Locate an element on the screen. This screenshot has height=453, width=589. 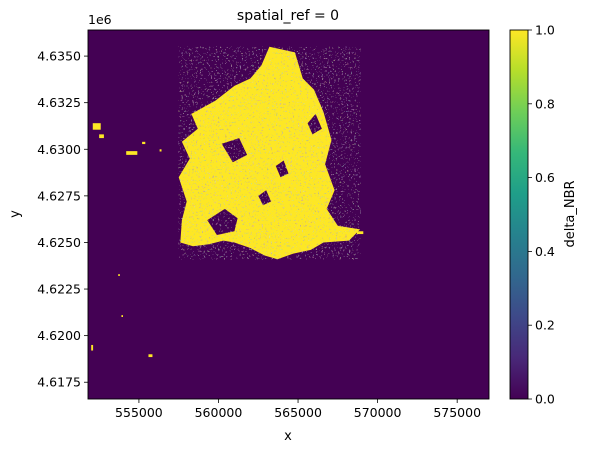
colorbar-label: delta_NBR is located at coordinates (570, 213).